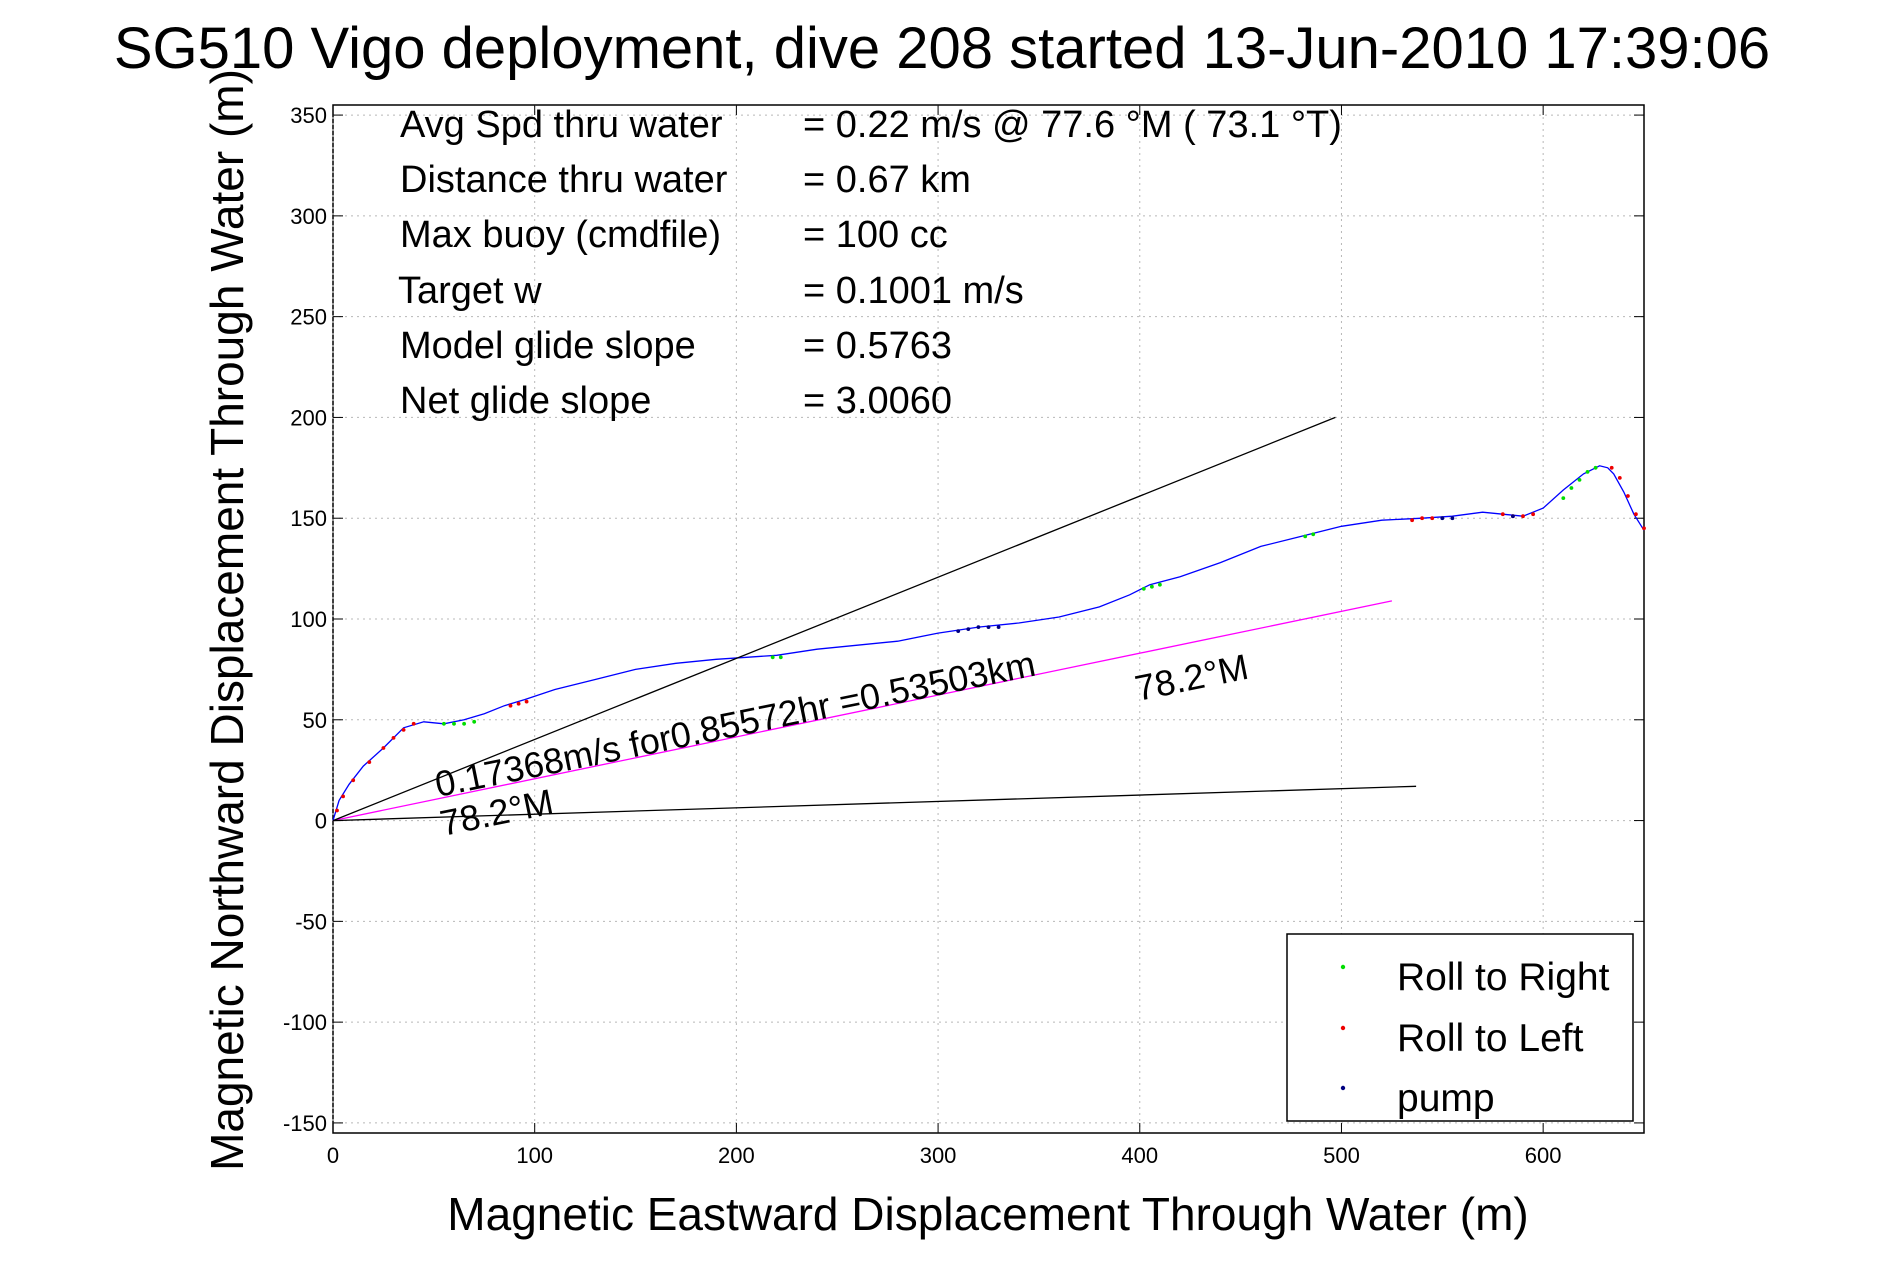  What do you see at coordinates (877, 346) in the screenshot?
I see `stat-value-model-glide: = 0.5763` at bounding box center [877, 346].